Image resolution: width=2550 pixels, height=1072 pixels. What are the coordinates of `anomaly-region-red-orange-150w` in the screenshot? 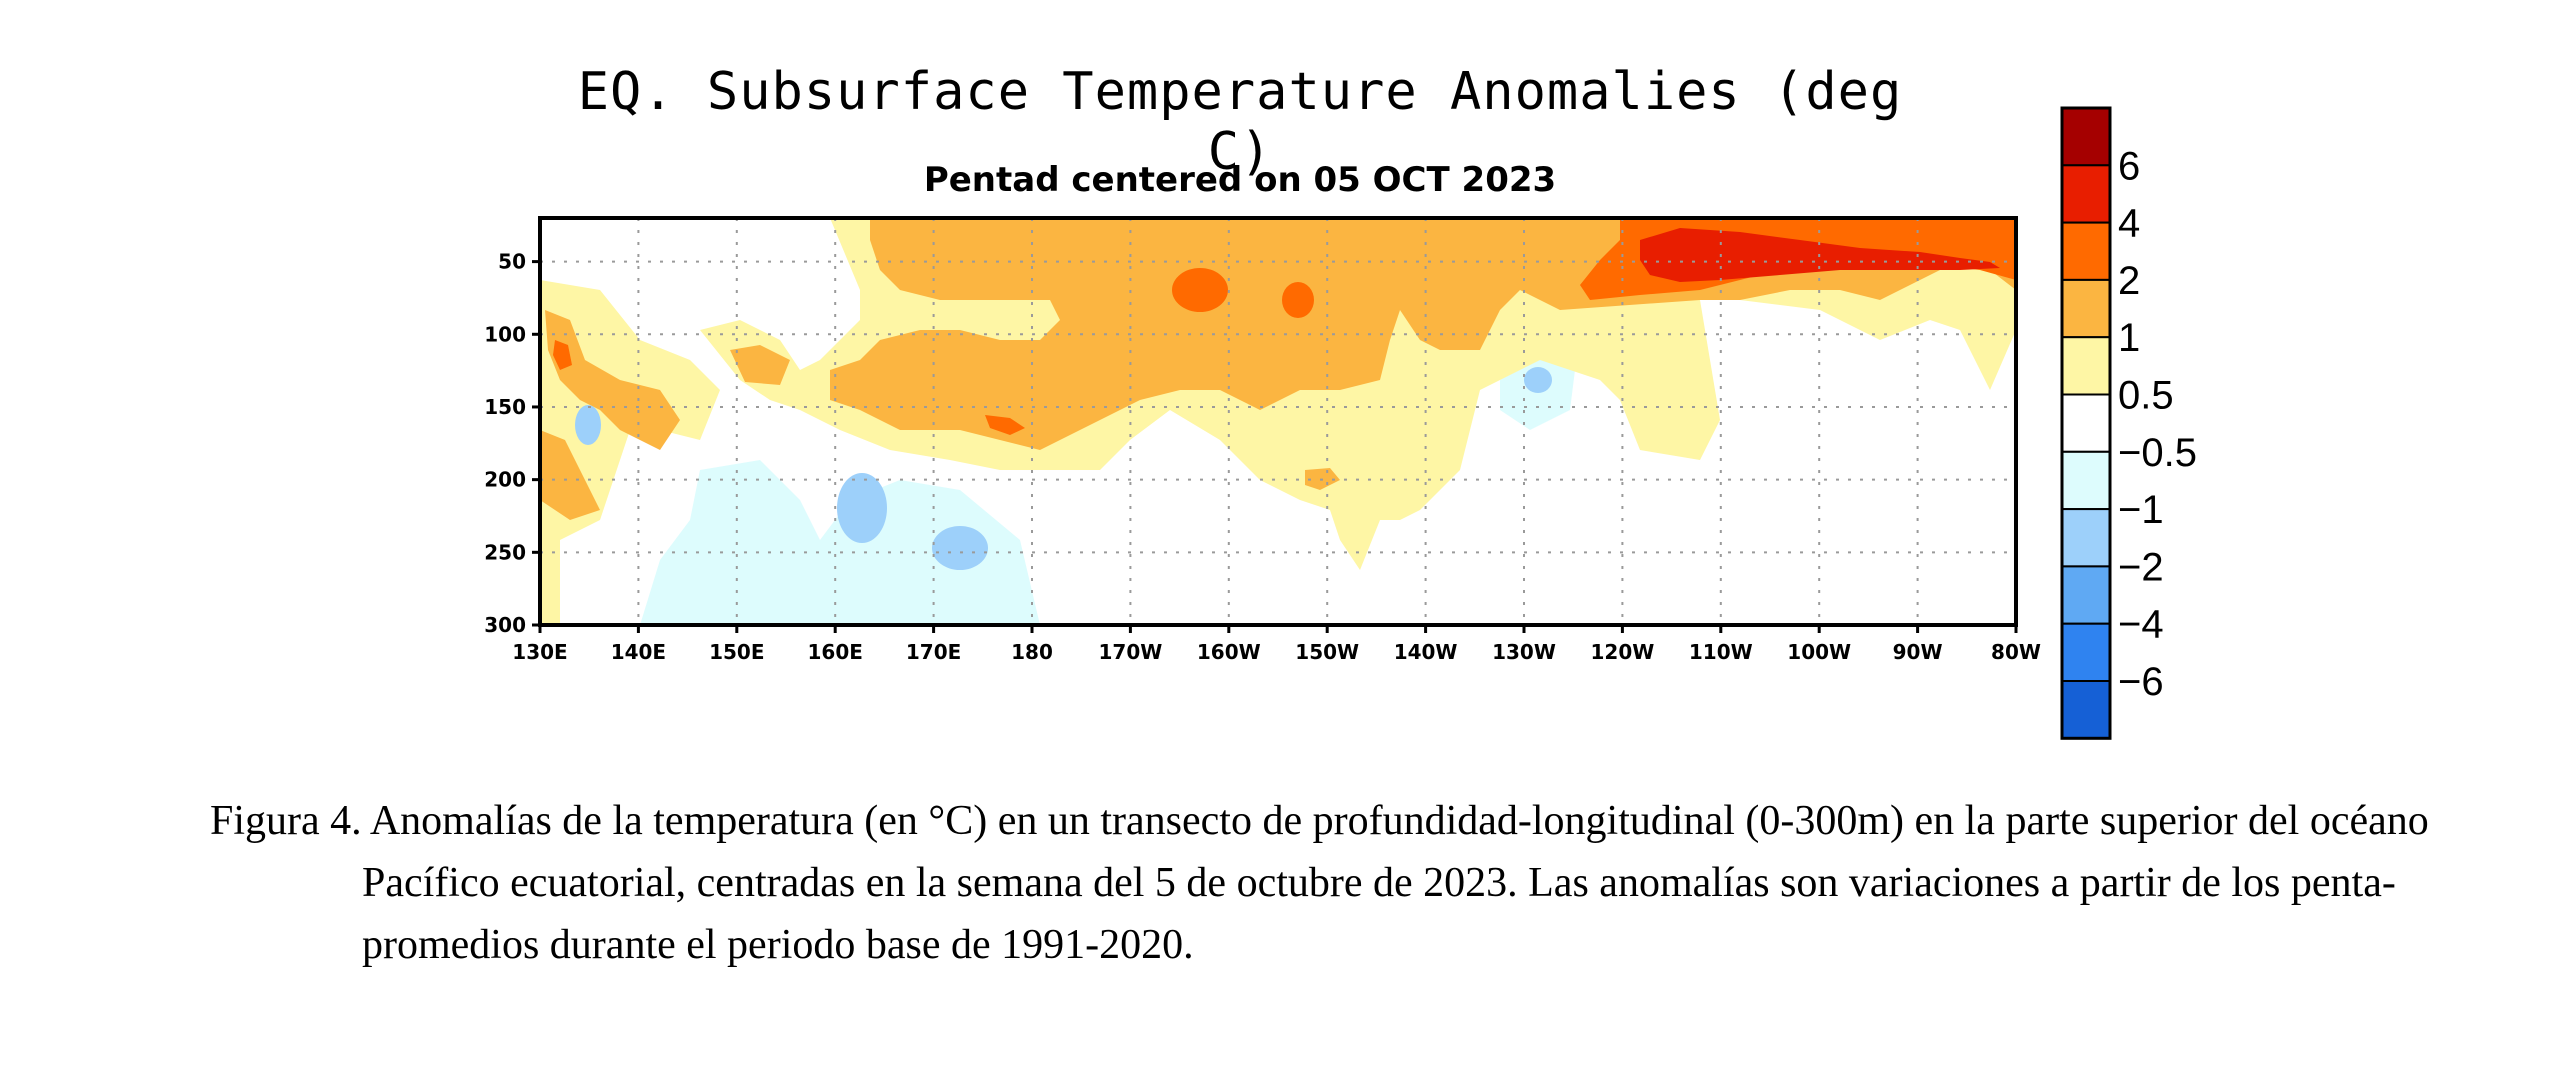 It's located at (1298, 300).